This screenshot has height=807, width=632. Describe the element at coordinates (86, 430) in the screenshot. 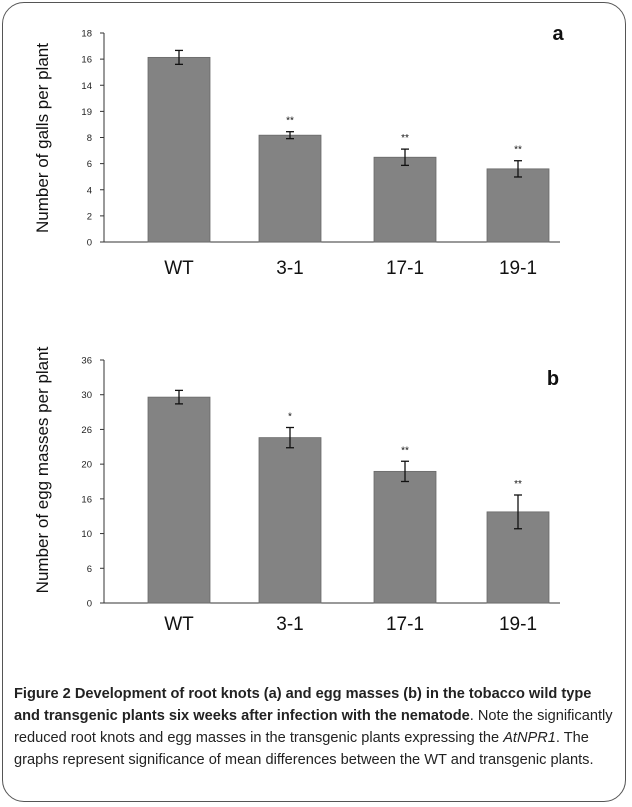

I see `y-tick-label: 26` at that location.